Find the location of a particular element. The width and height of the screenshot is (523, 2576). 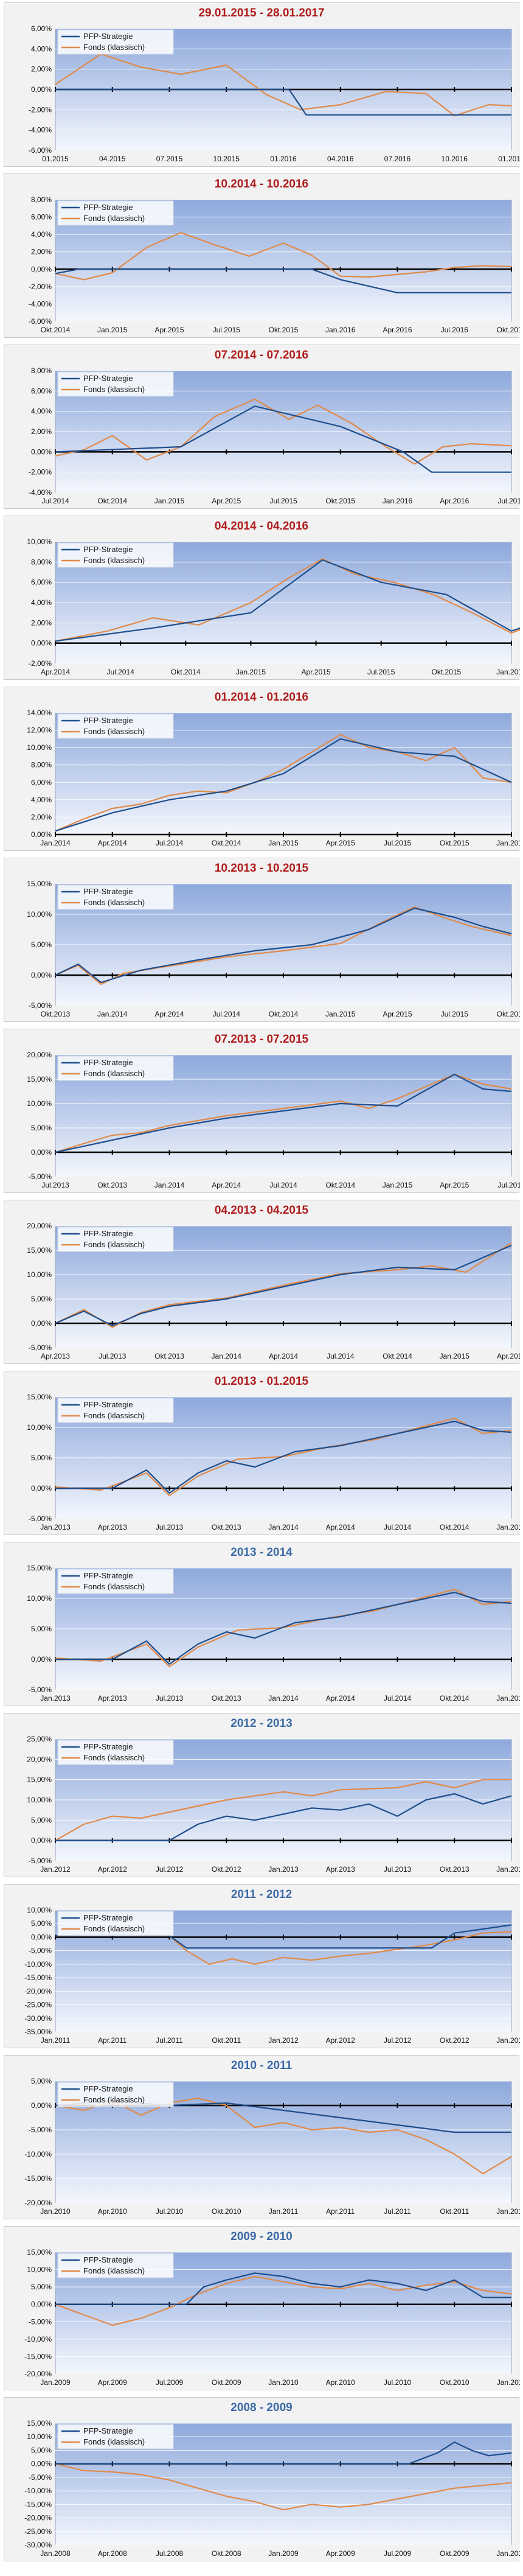

y-tick-label: -10,00% is located at coordinates (38, 2491).